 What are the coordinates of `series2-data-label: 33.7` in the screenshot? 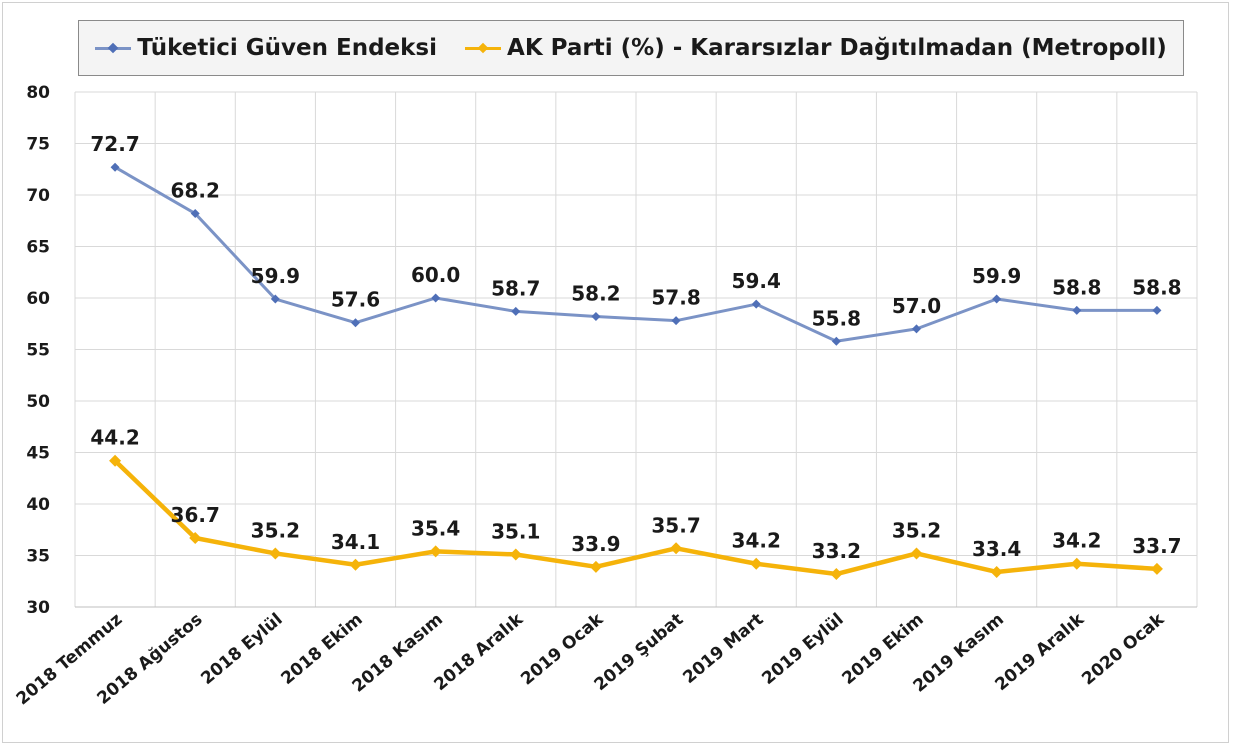 It's located at (1156, 546).